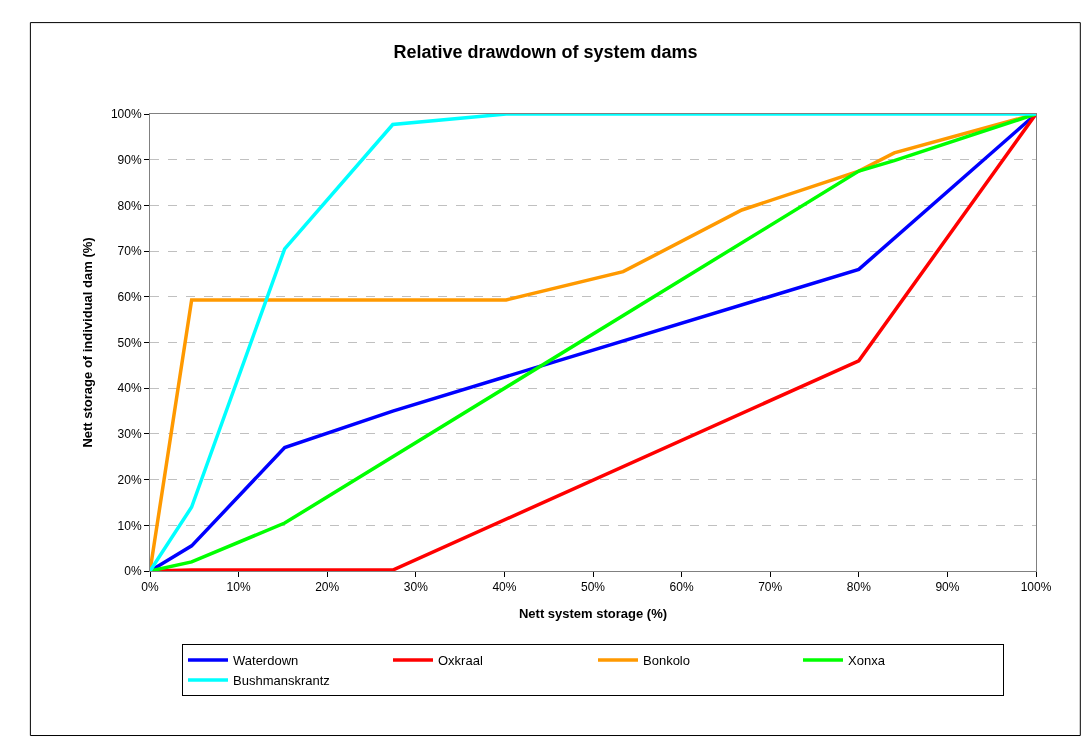  I want to click on x-tick-label: 70%, so click(770, 587).